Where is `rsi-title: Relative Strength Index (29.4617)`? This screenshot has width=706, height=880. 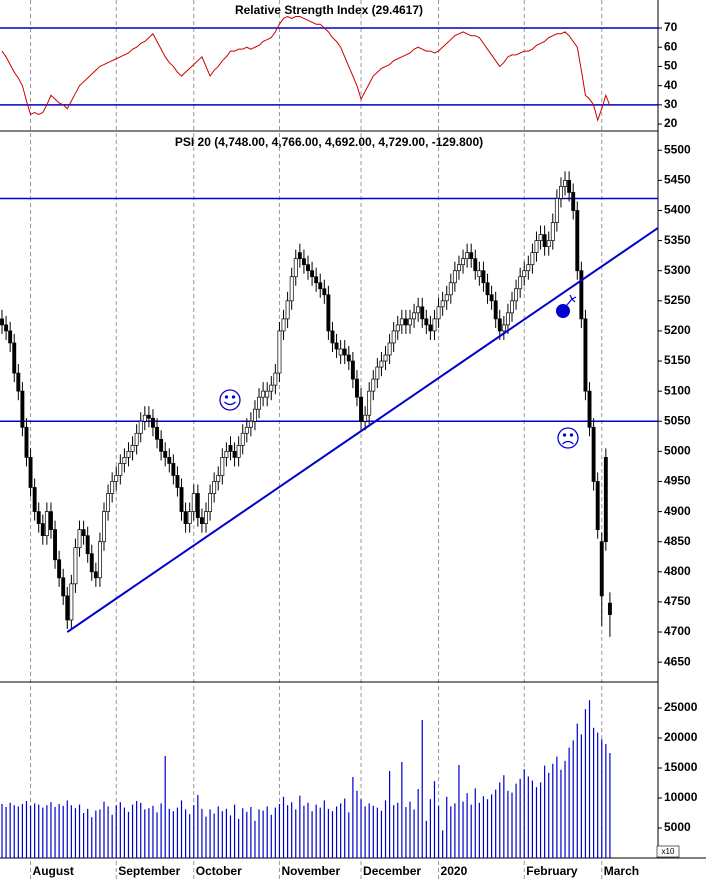 rsi-title: Relative Strength Index (29.4617) is located at coordinates (329, 10).